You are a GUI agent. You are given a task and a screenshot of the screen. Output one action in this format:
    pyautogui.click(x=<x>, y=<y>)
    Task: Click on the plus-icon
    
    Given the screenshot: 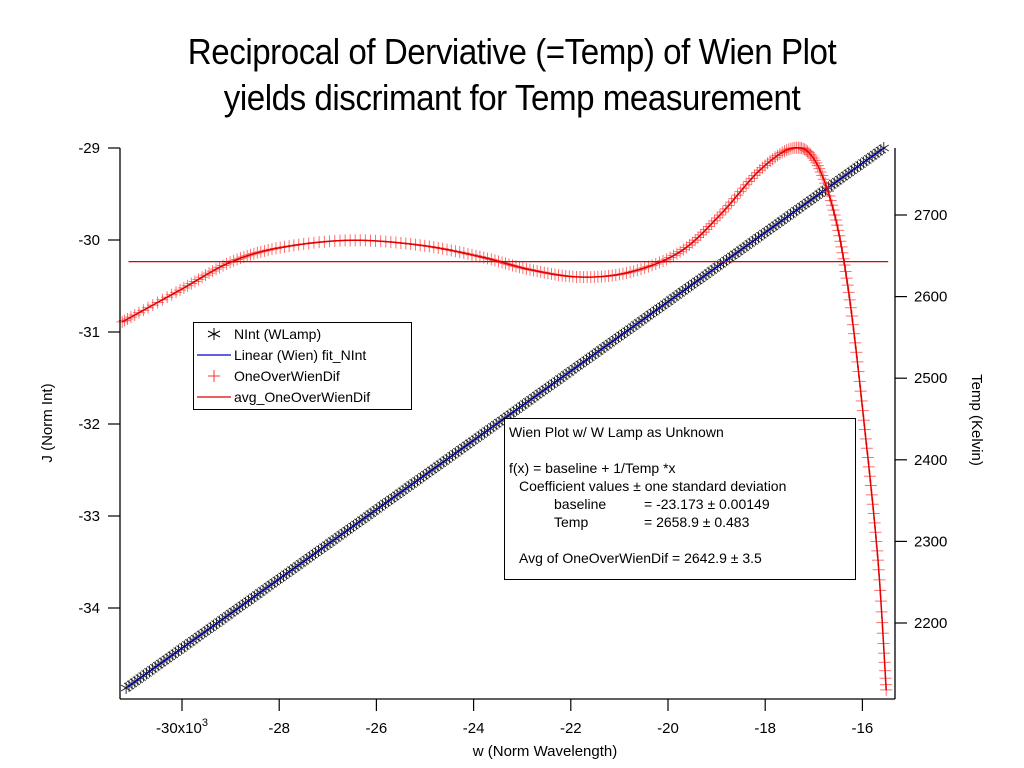 What is the action you would take?
    pyautogui.click(x=214, y=376)
    